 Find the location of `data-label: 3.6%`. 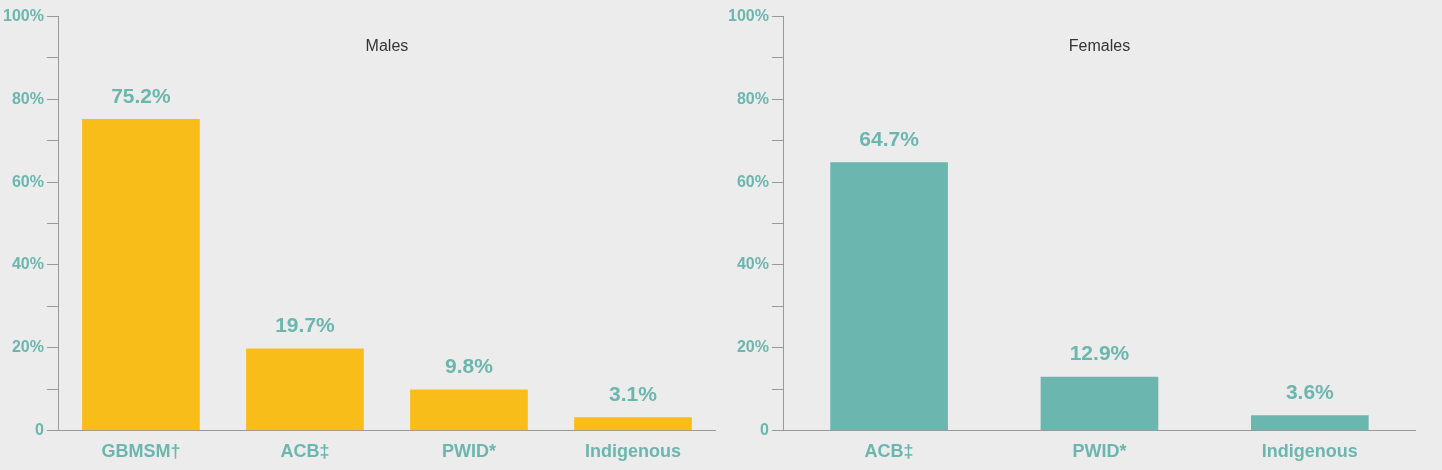

data-label: 3.6% is located at coordinates (1310, 391).